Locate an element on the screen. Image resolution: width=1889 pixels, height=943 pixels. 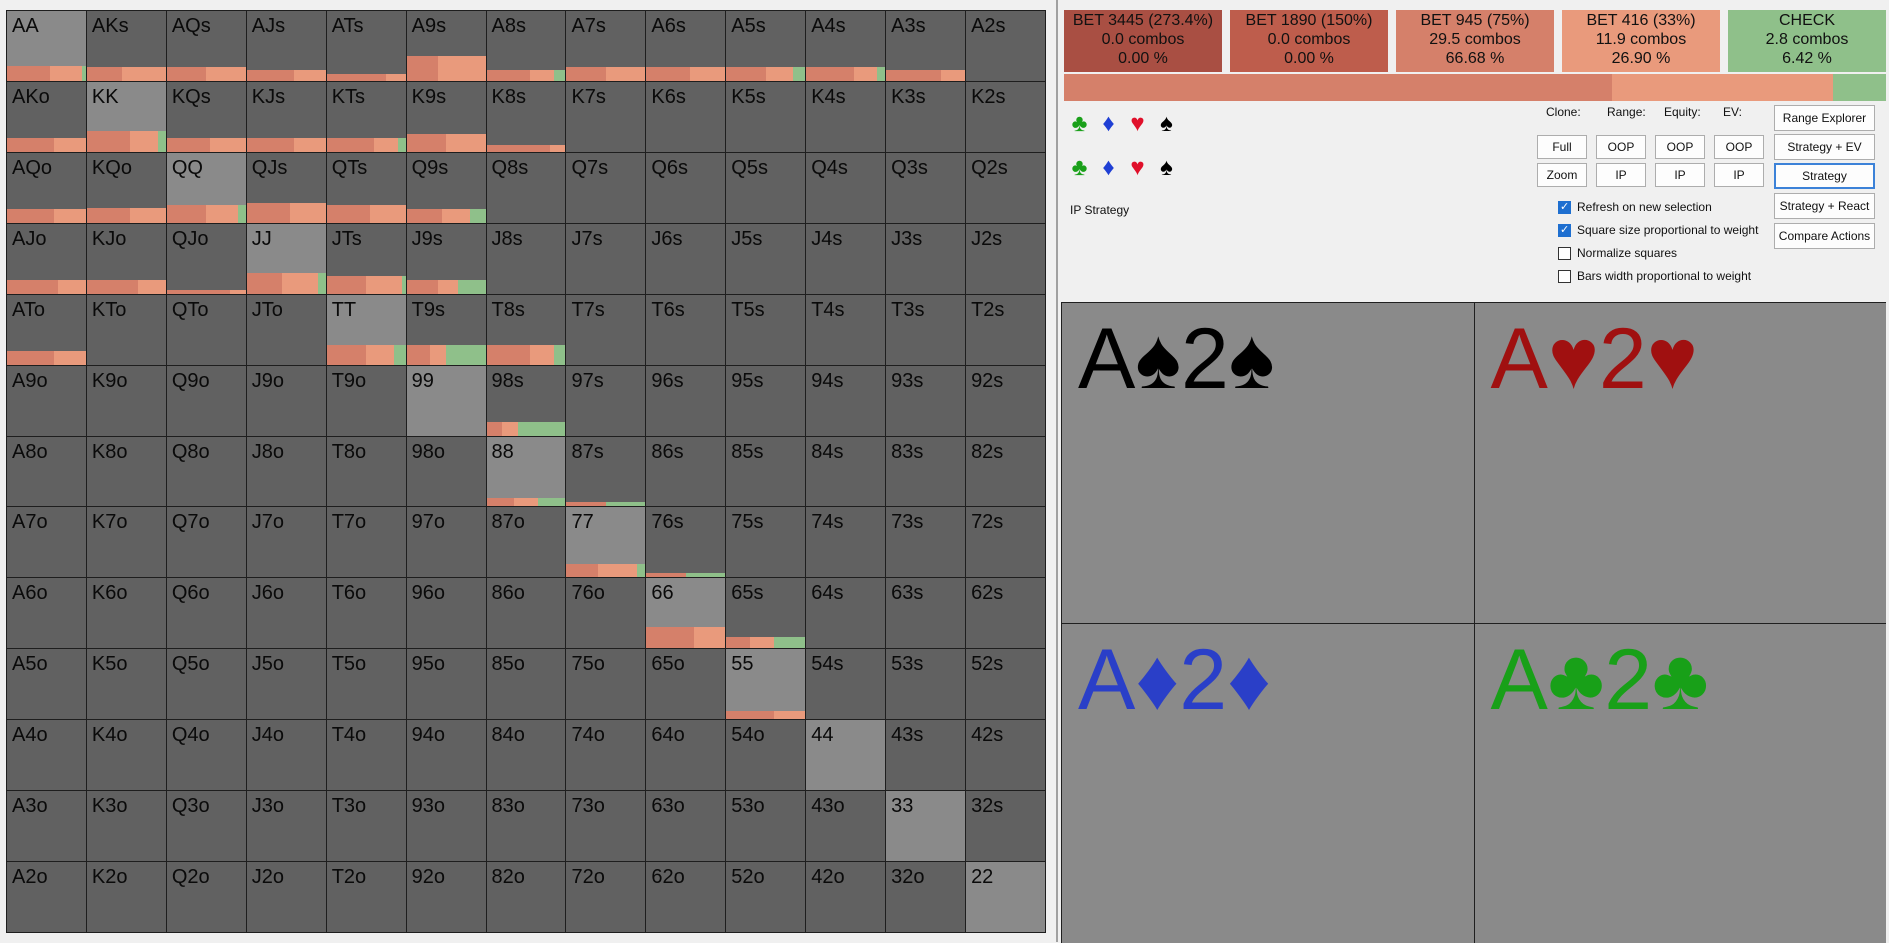
hand-cell-qts: QTs is located at coordinates (366, 188).